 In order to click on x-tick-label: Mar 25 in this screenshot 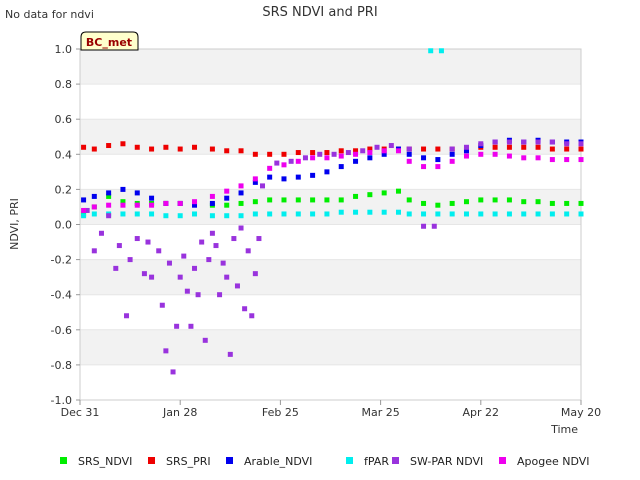, I will do `click(380, 412)`.